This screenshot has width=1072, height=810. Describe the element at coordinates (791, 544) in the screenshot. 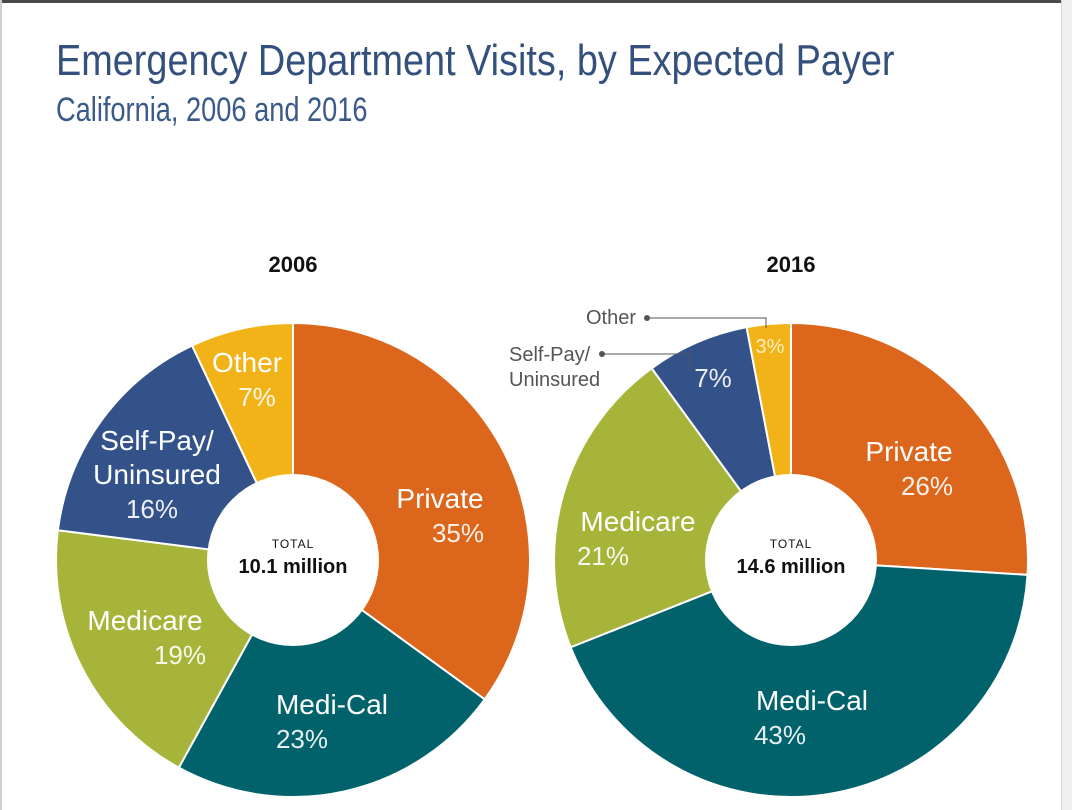

I see `total-label-2016: TOTAL` at that location.